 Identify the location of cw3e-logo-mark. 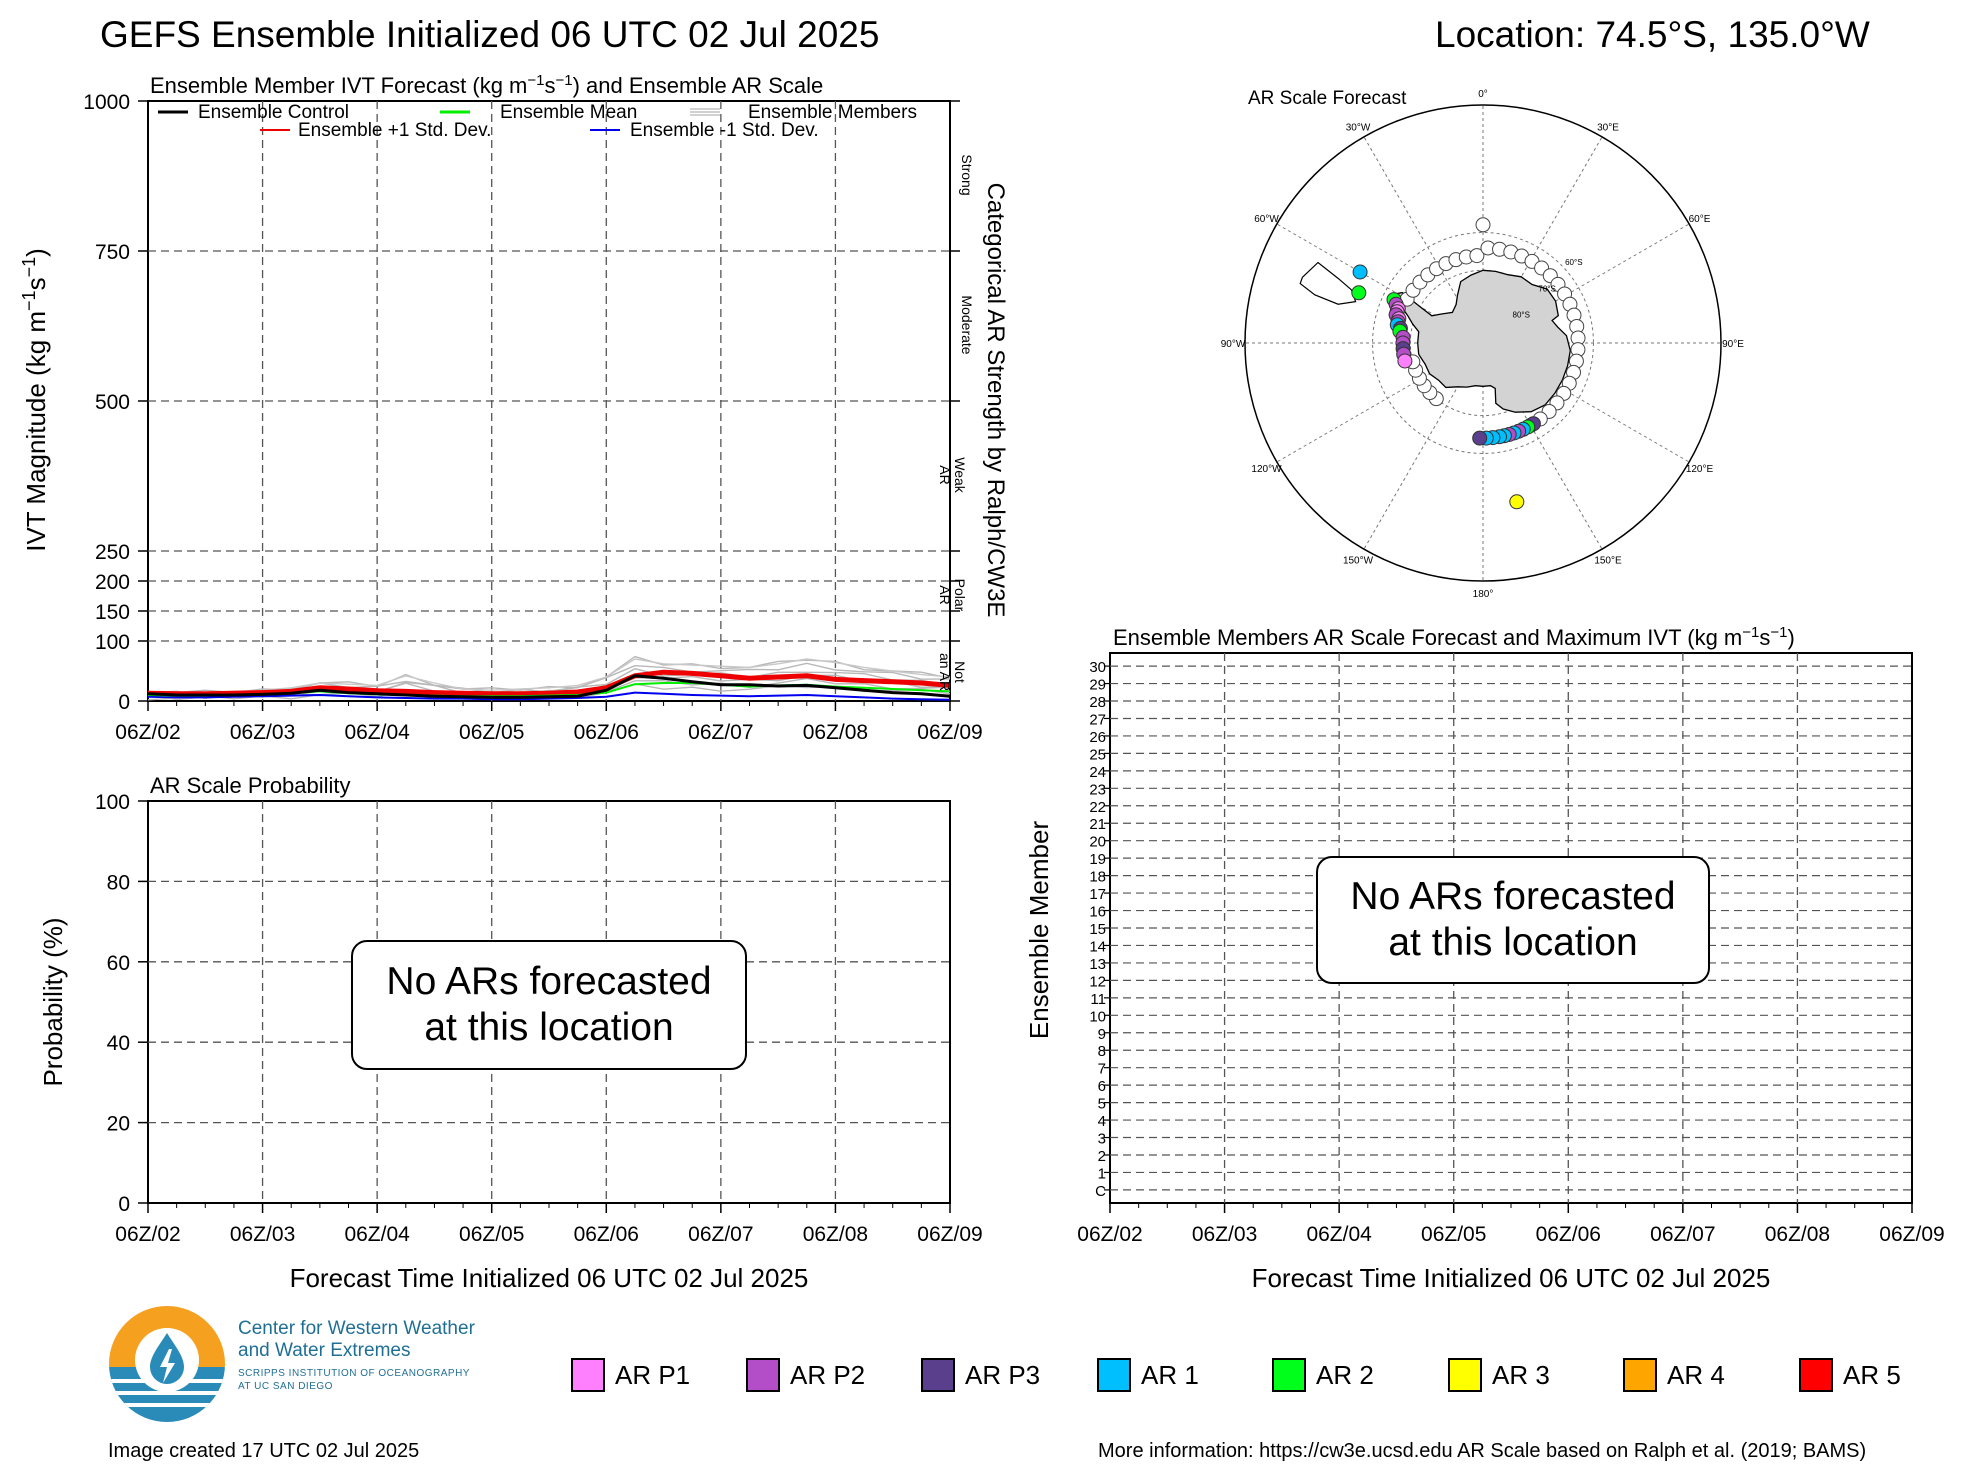
(167, 1364).